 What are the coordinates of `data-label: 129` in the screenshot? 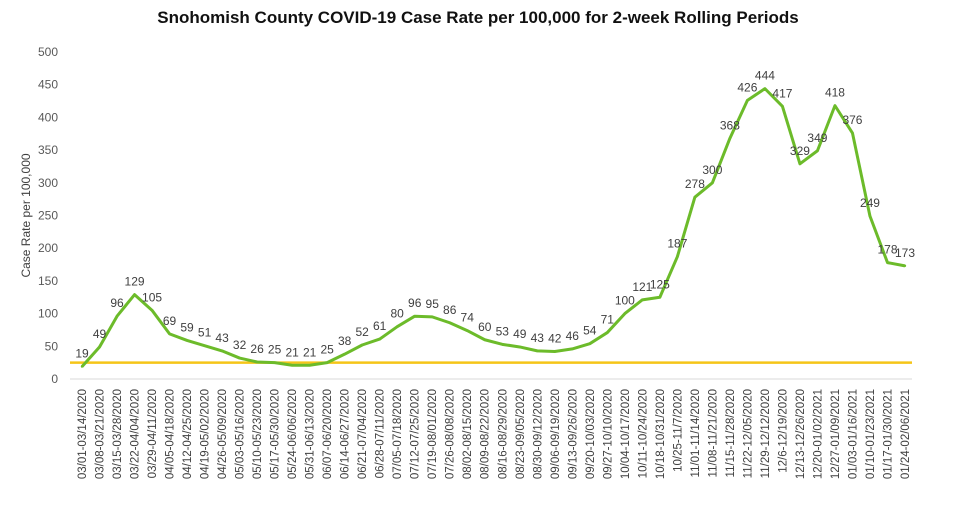 It's located at (135, 282).